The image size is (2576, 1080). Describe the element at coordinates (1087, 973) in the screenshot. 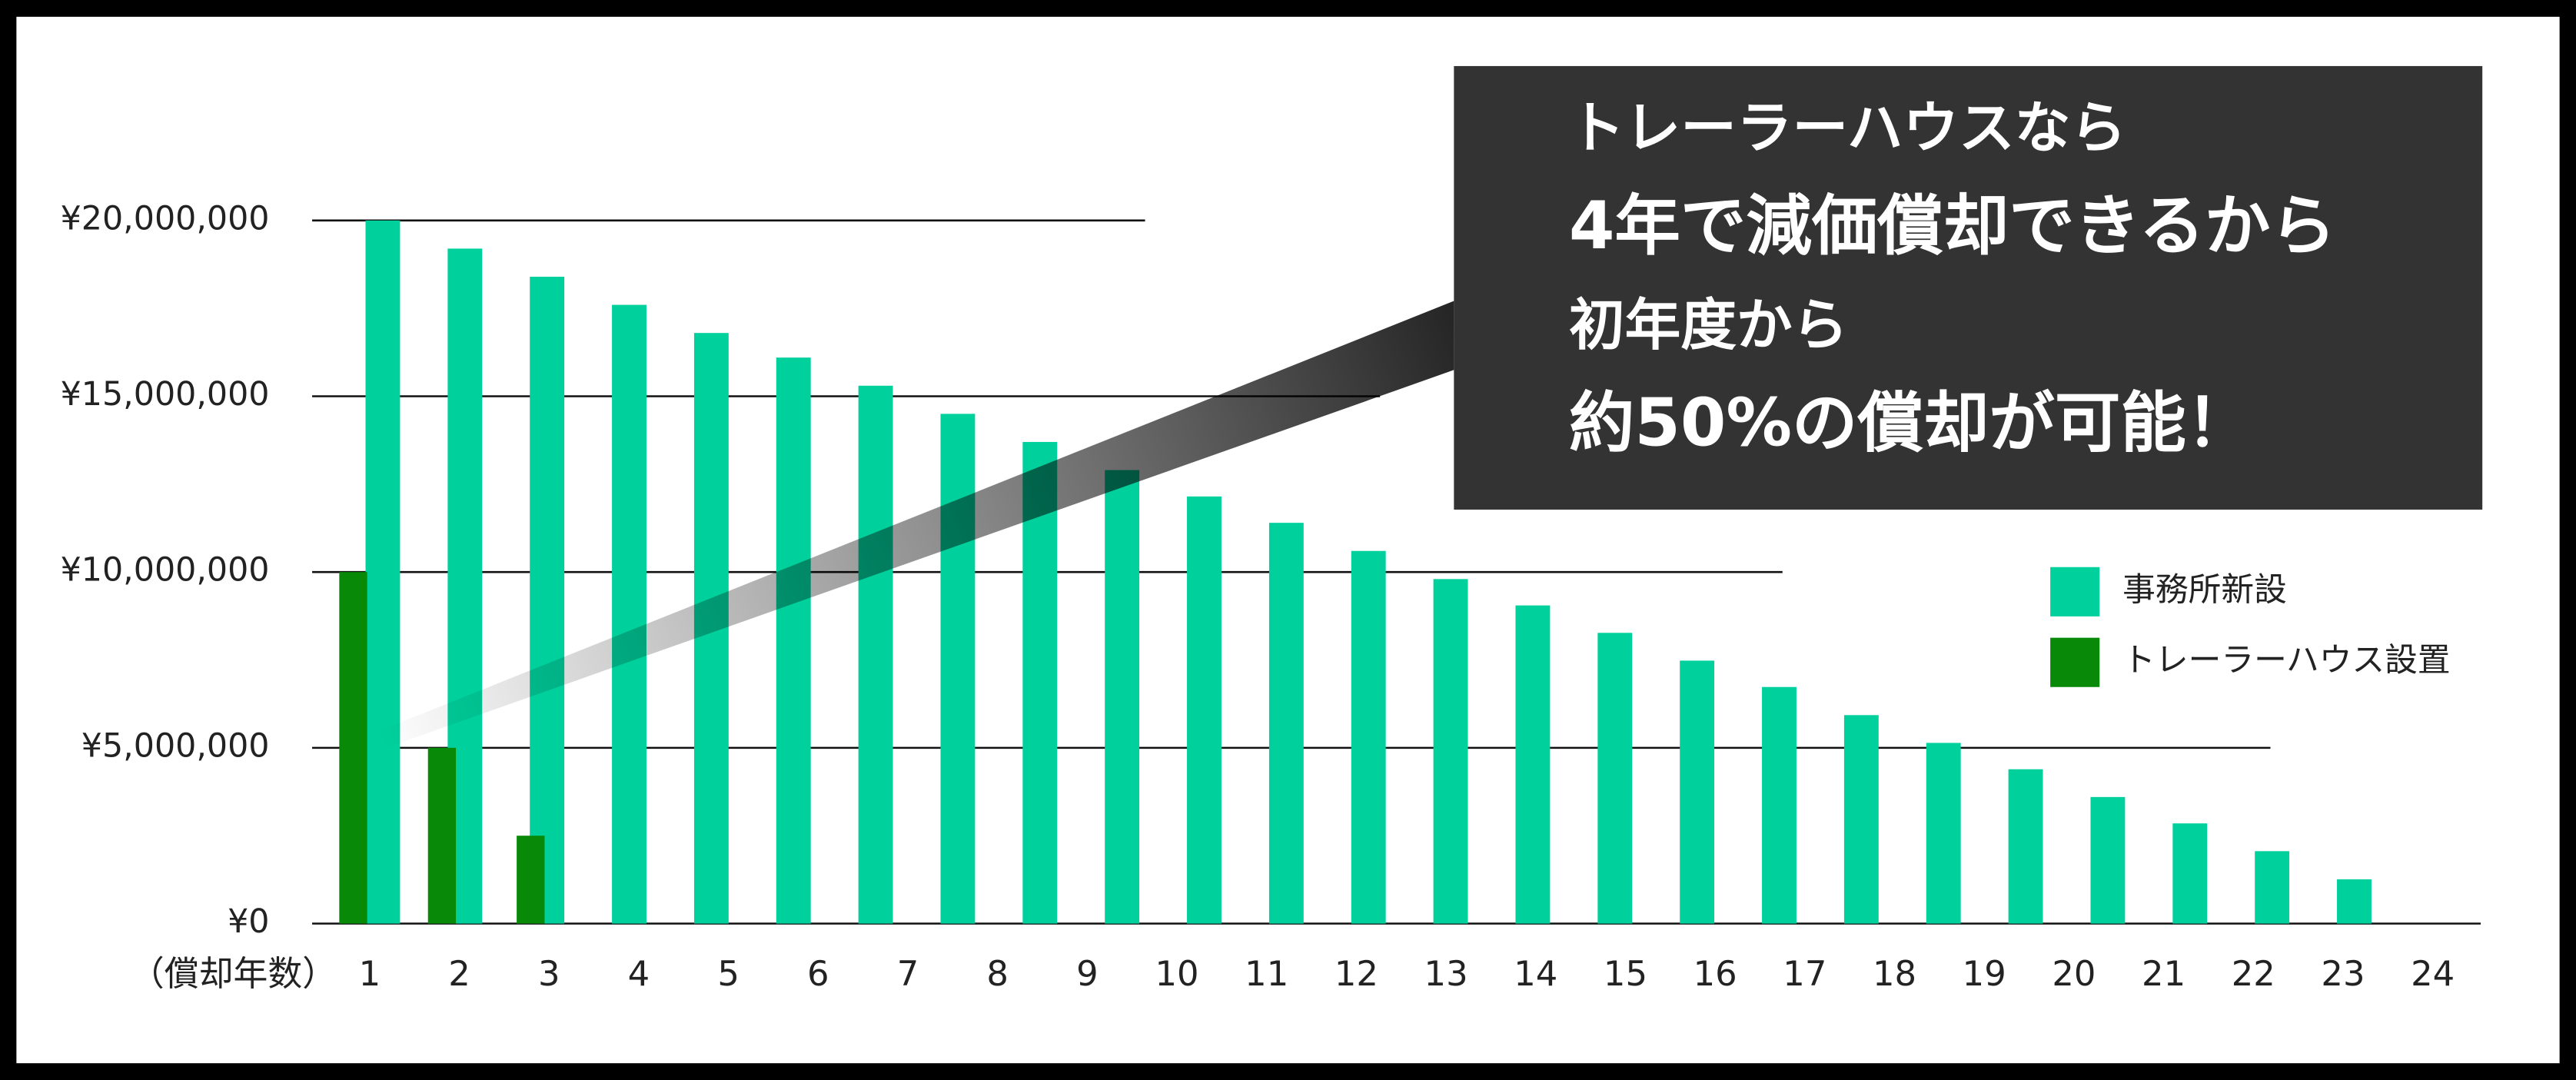

I see `x-tick-label: 9` at that location.